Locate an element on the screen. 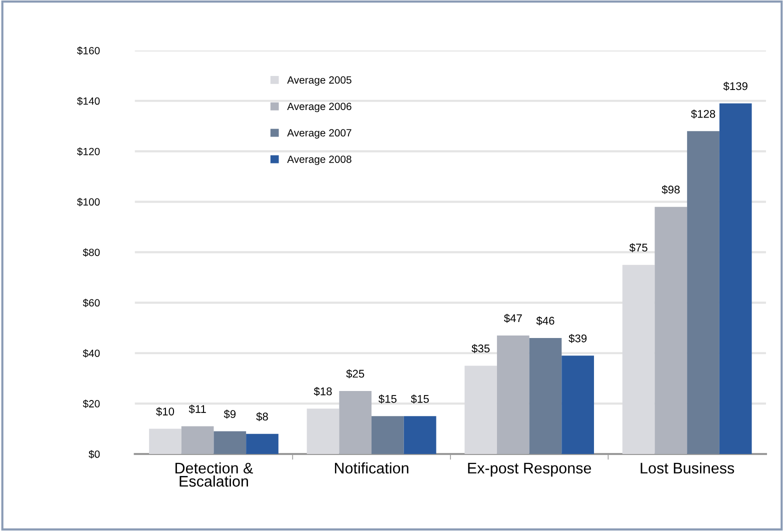 The image size is (784, 531). y-tick-label: $0 is located at coordinates (94, 454).